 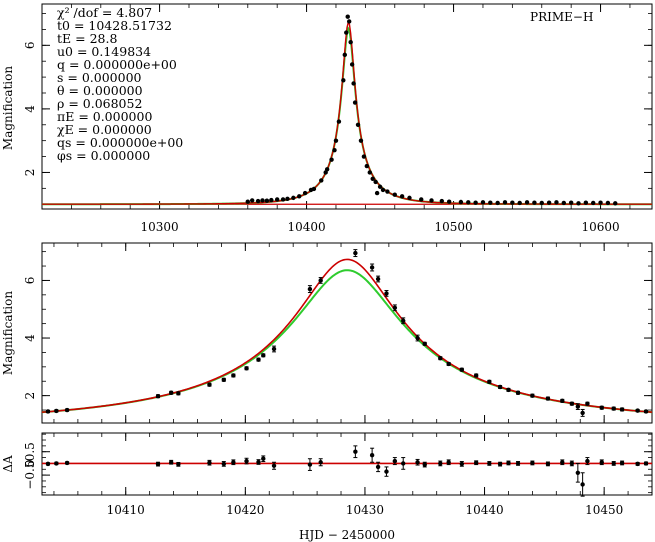 What do you see at coordinates (104, 12) in the screenshot?
I see `param-chi2: χ² /dof = 4.807` at bounding box center [104, 12].